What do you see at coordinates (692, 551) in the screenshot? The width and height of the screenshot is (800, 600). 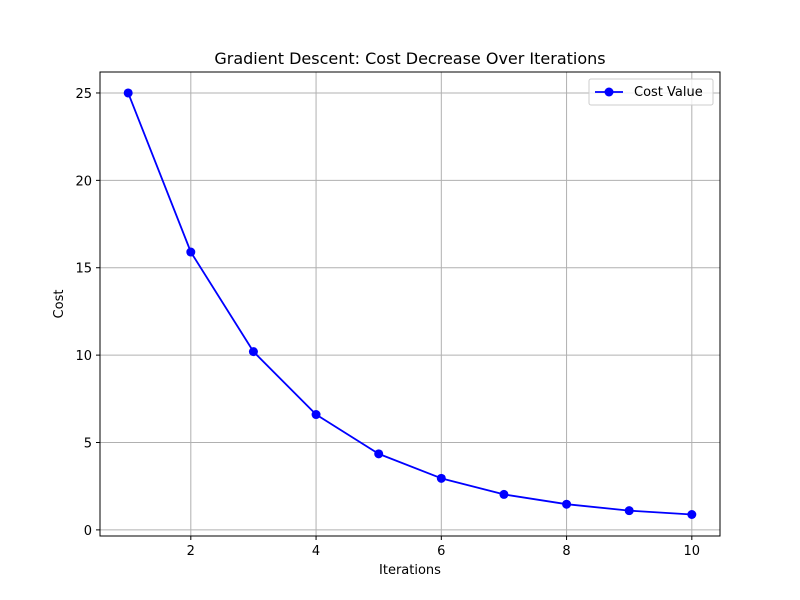 I see `x-tick-label: 10` at bounding box center [692, 551].